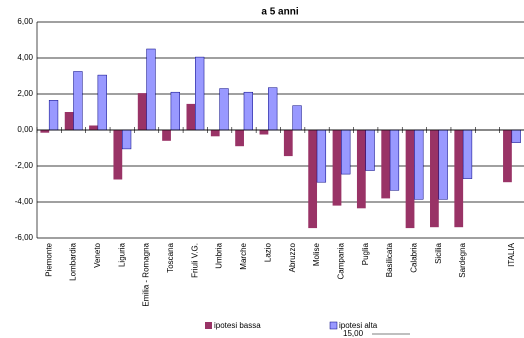  What do you see at coordinates (219, 255) in the screenshot?
I see `x-tick-label: Umbria` at bounding box center [219, 255].